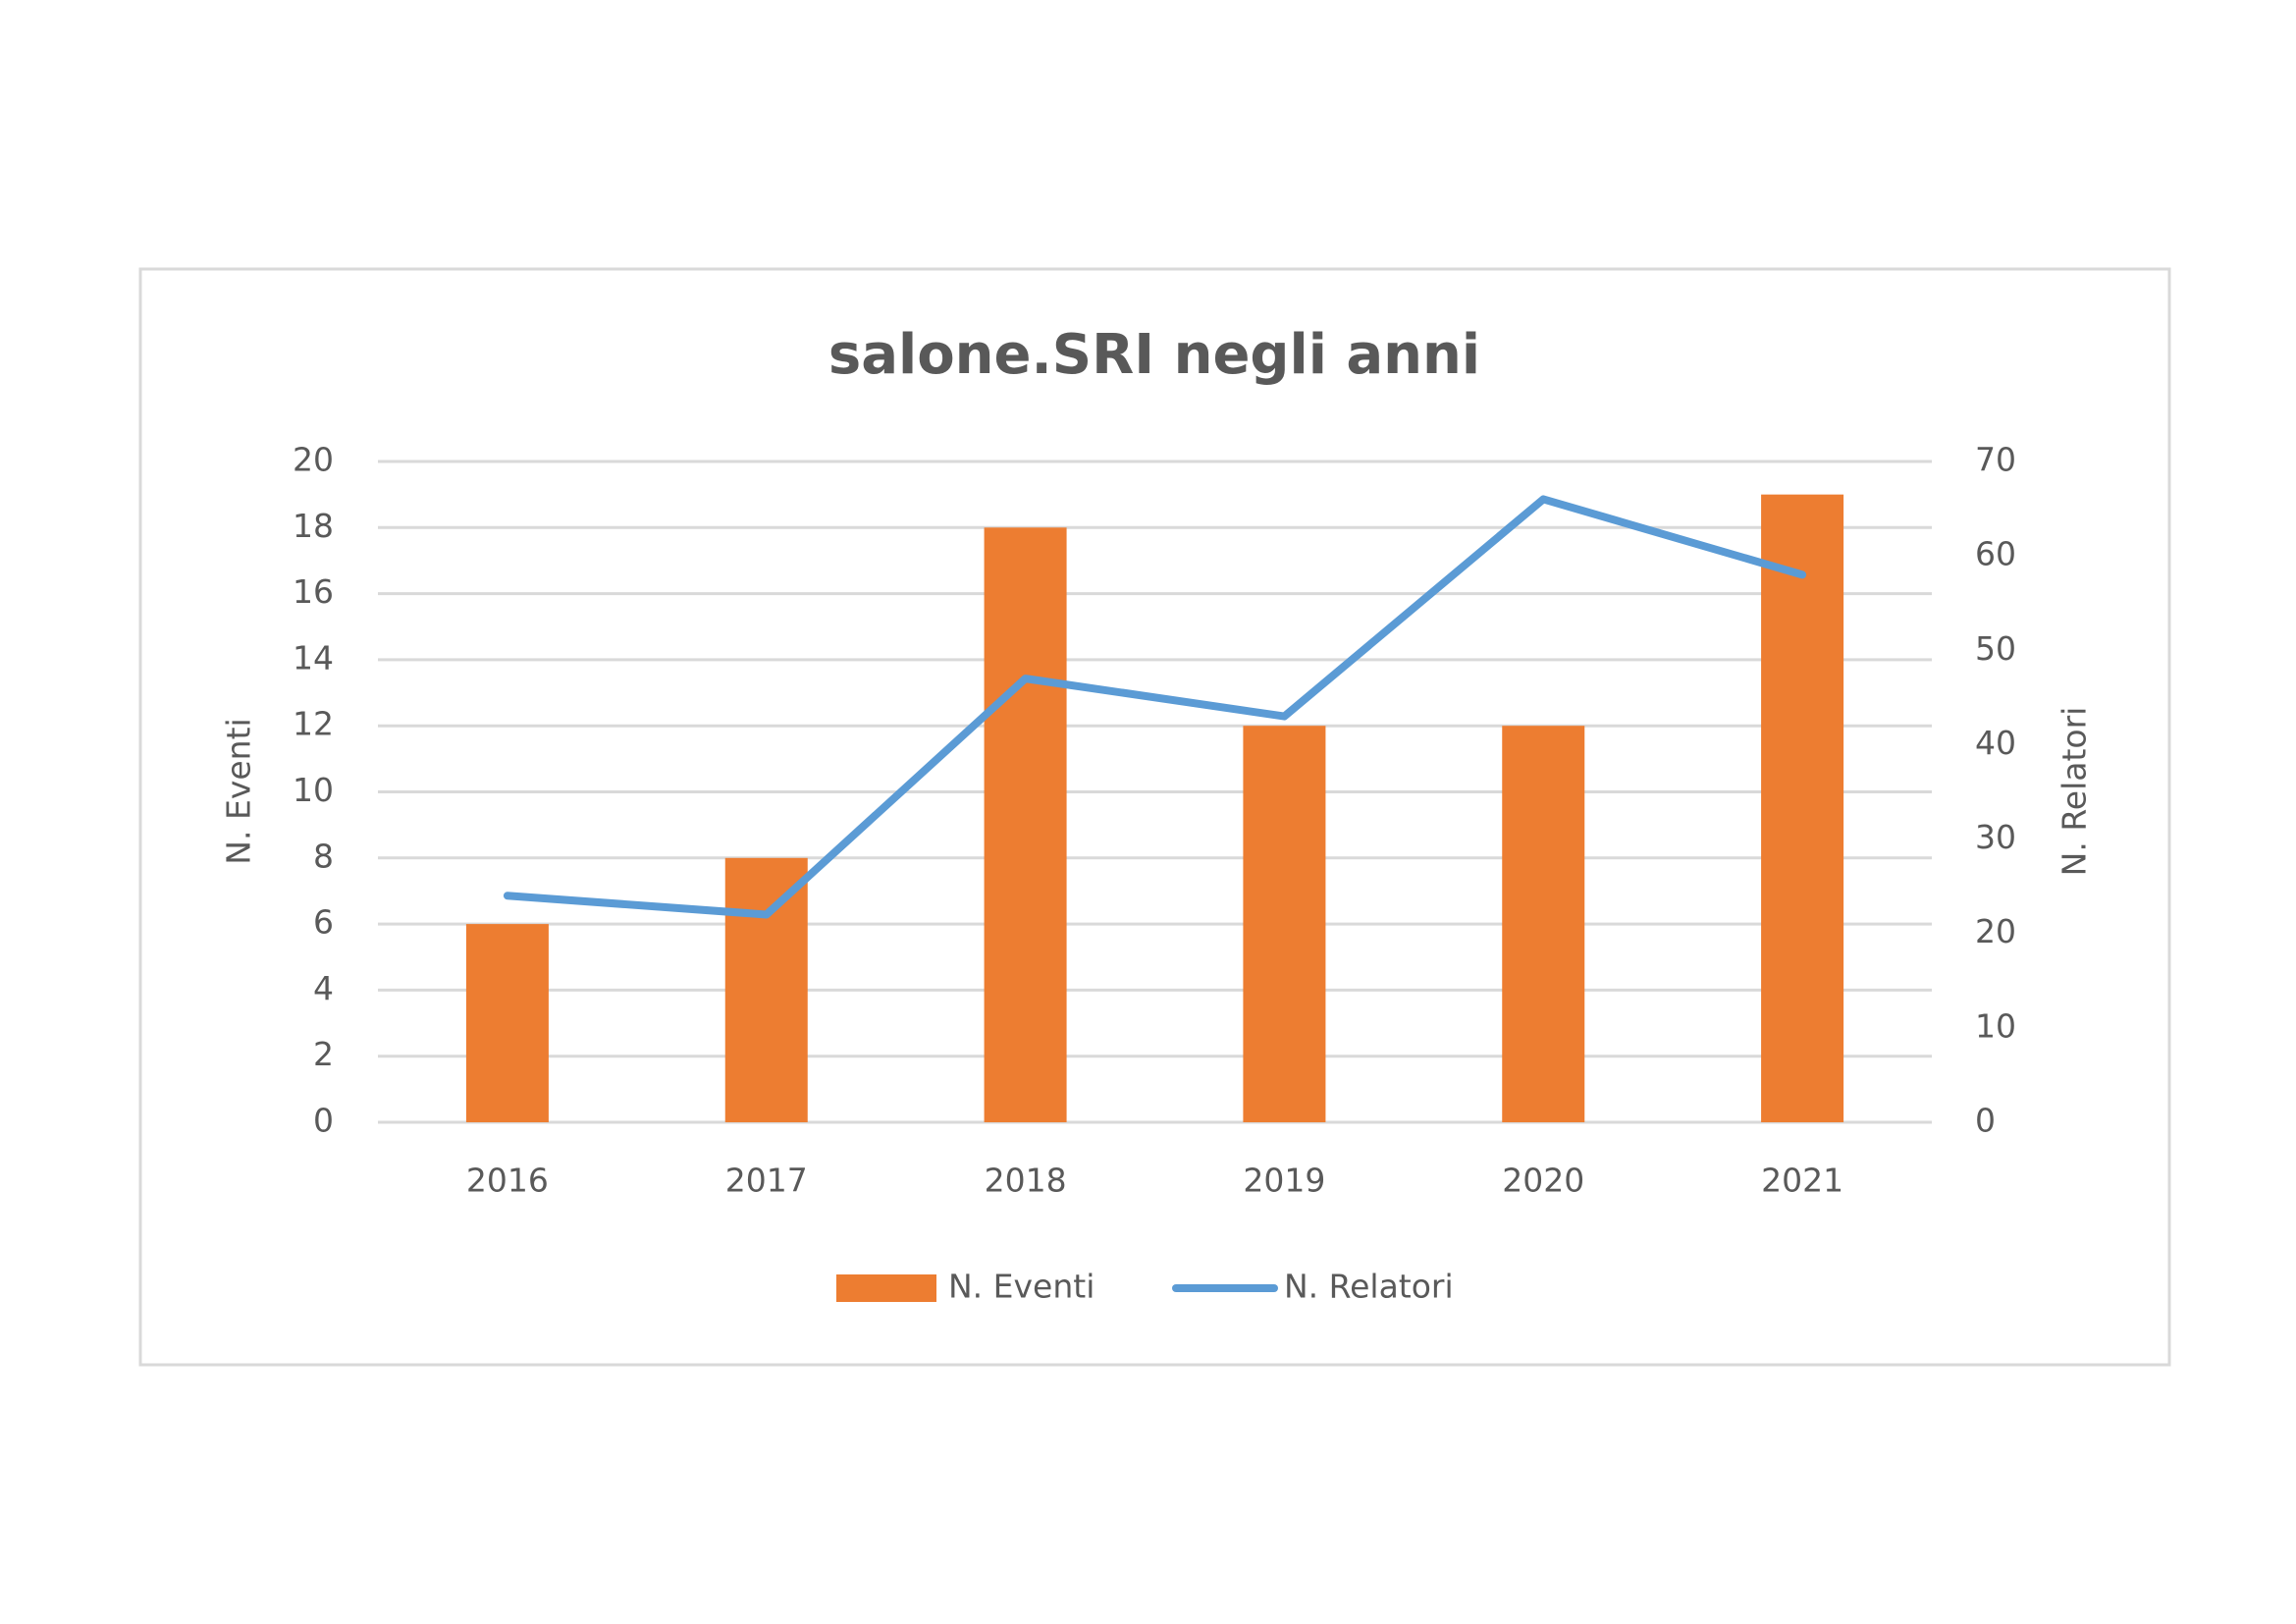  What do you see at coordinates (239, 791) in the screenshot?
I see `y-axis-label: N. Eventi` at bounding box center [239, 791].